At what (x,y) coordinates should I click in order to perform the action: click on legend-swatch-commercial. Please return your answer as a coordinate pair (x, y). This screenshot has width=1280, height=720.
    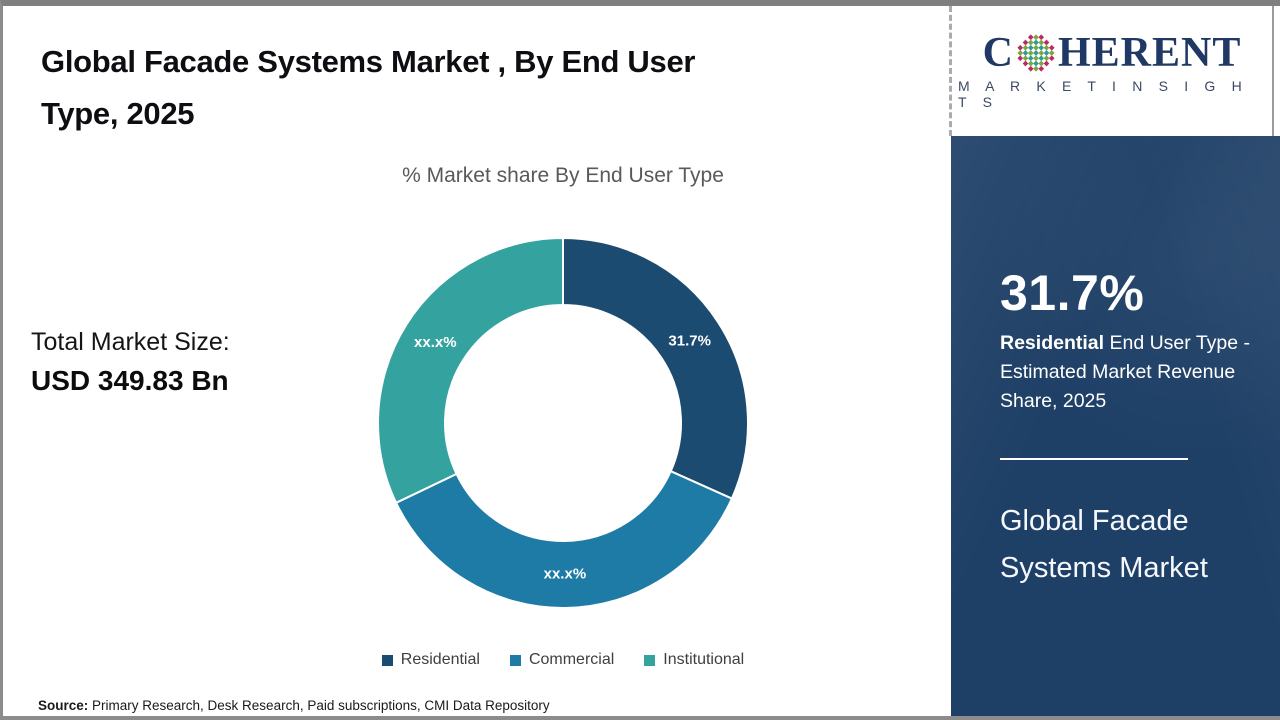
    Looking at the image, I should click on (515, 660).